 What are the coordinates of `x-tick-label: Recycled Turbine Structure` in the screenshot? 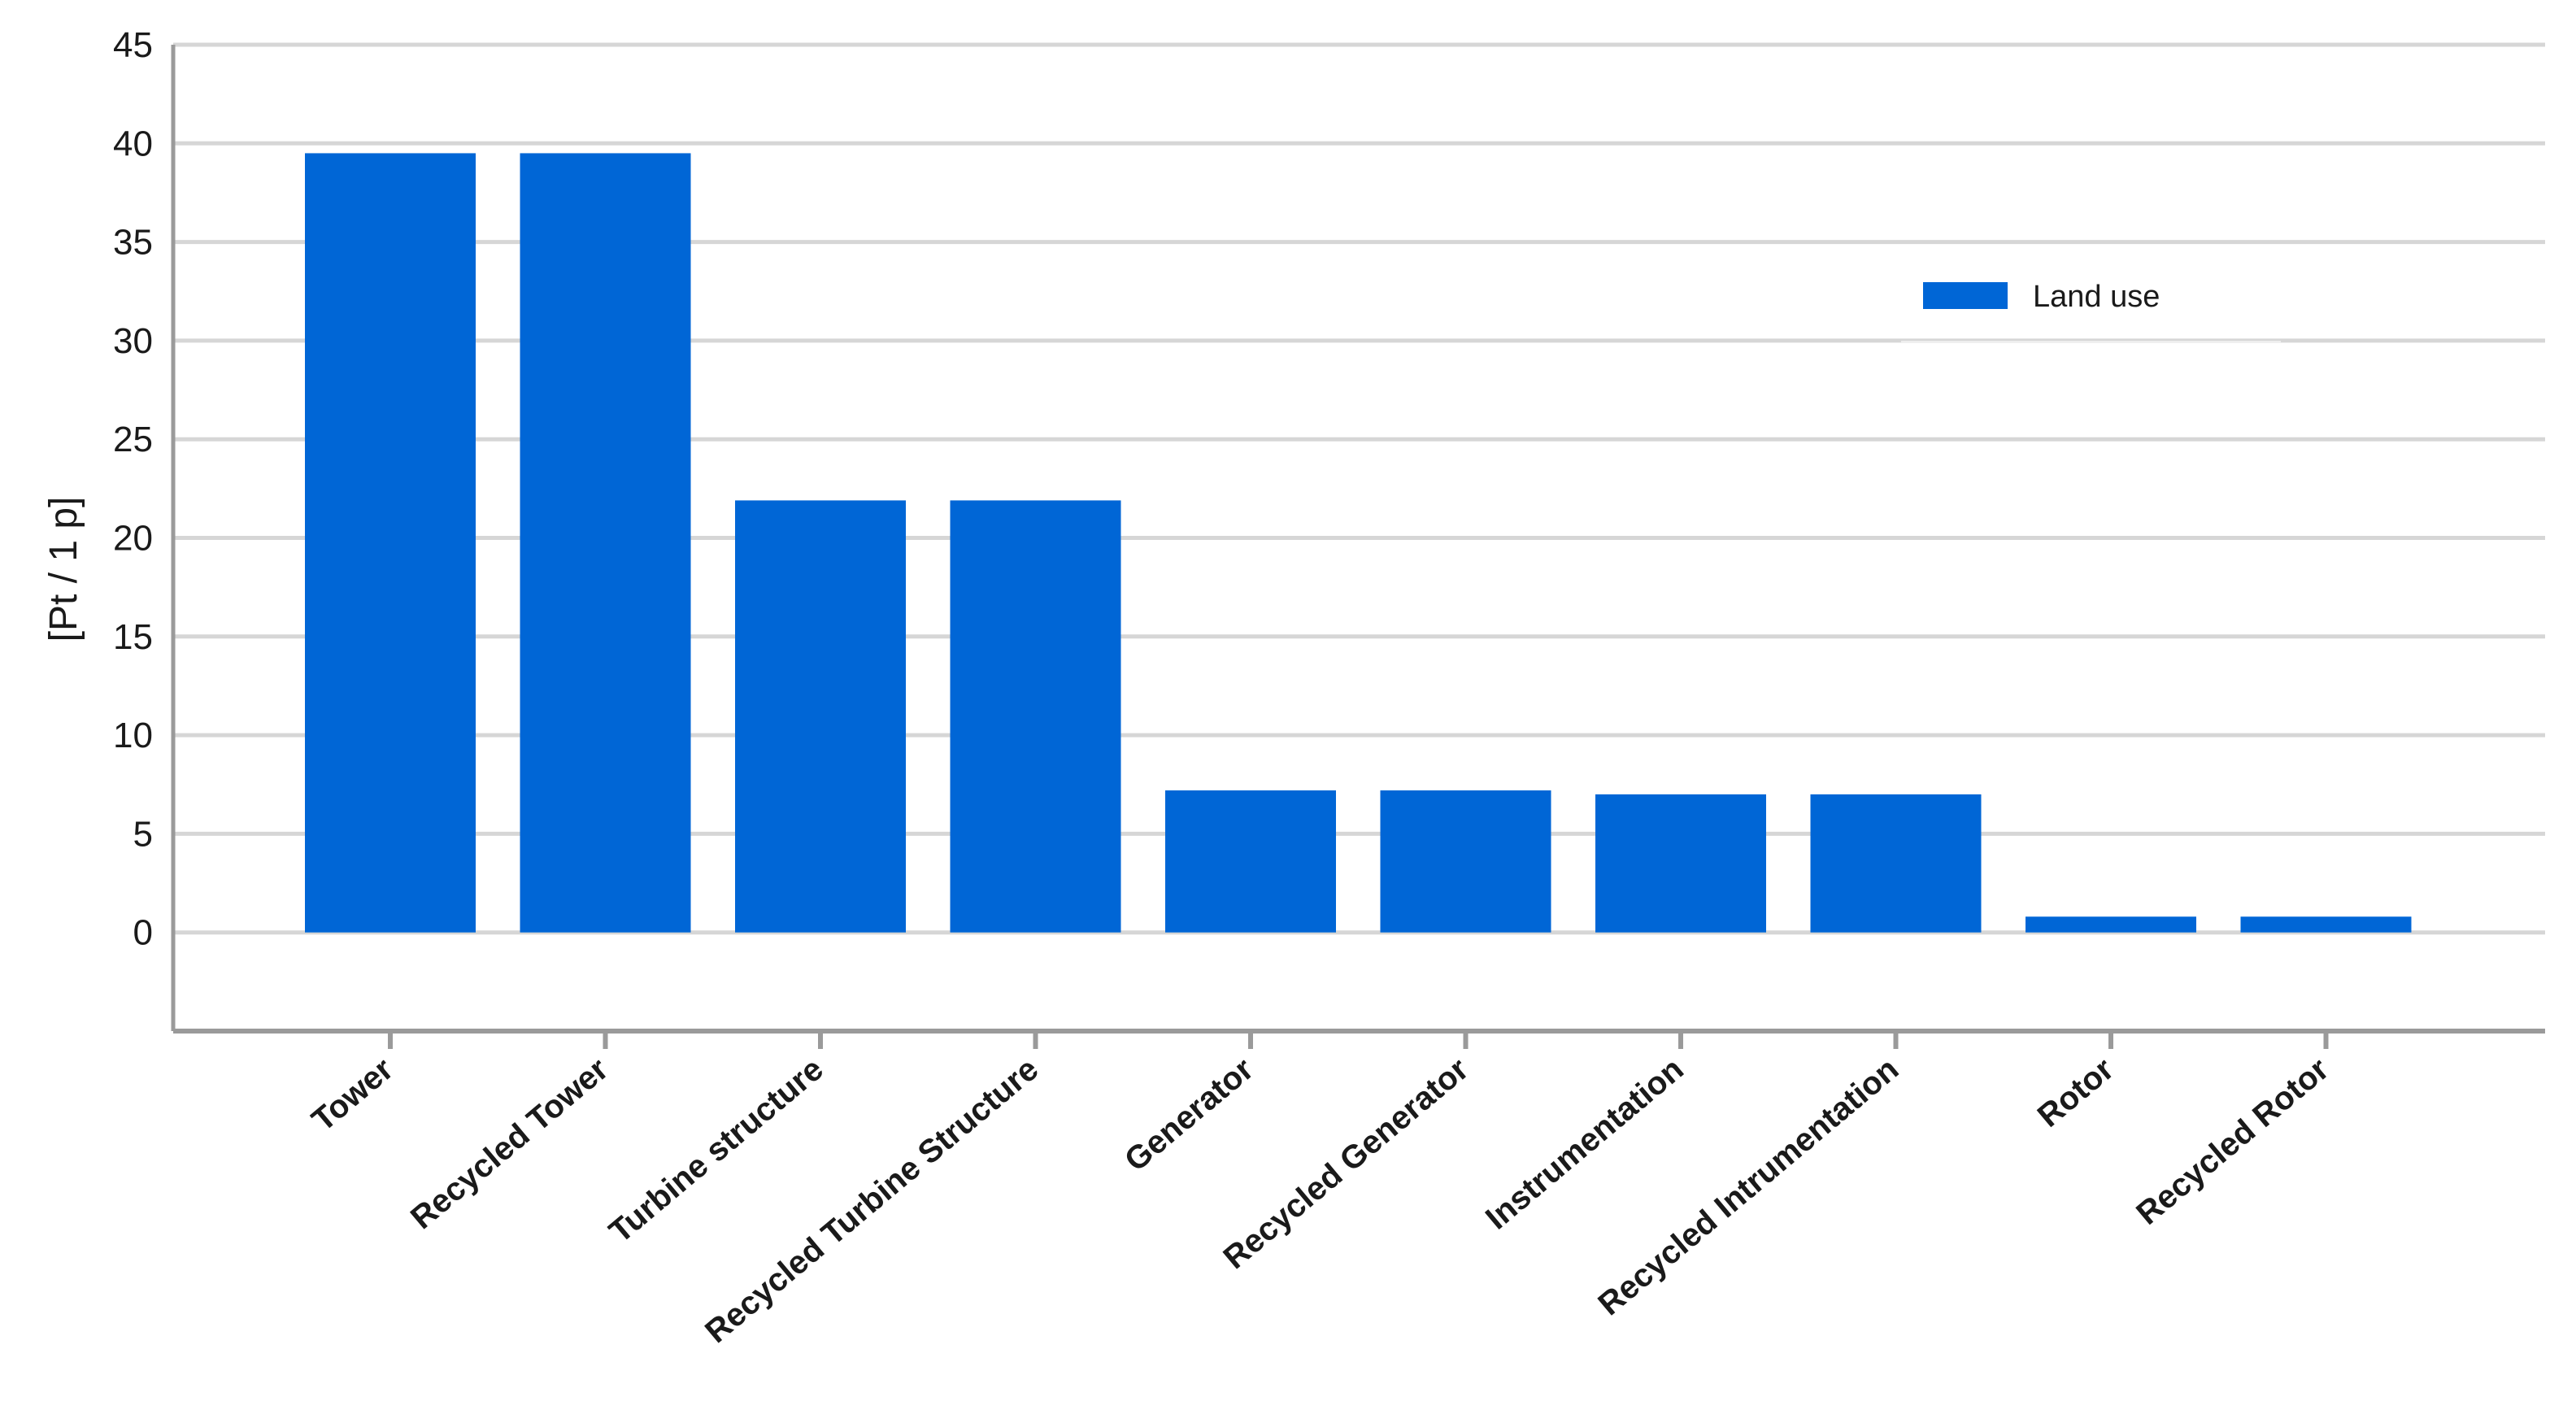 It's located at (872, 1201).